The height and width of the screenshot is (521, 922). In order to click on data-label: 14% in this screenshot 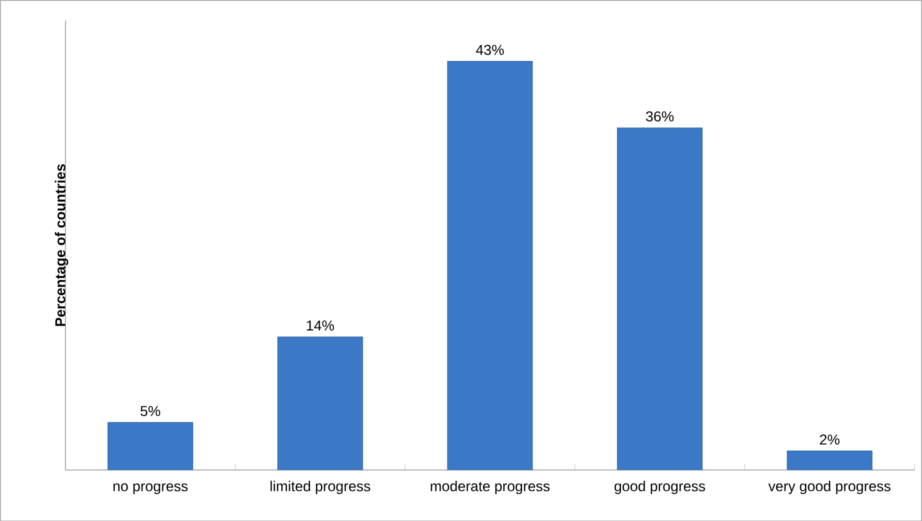, I will do `click(320, 325)`.